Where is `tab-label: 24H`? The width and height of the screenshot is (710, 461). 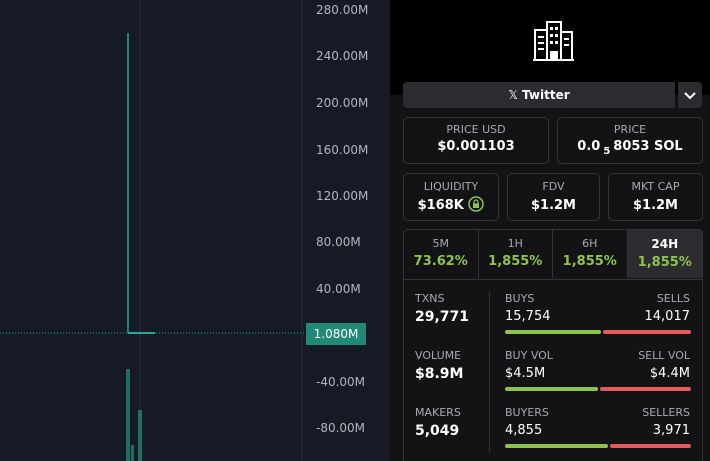 tab-label: 24H is located at coordinates (665, 244).